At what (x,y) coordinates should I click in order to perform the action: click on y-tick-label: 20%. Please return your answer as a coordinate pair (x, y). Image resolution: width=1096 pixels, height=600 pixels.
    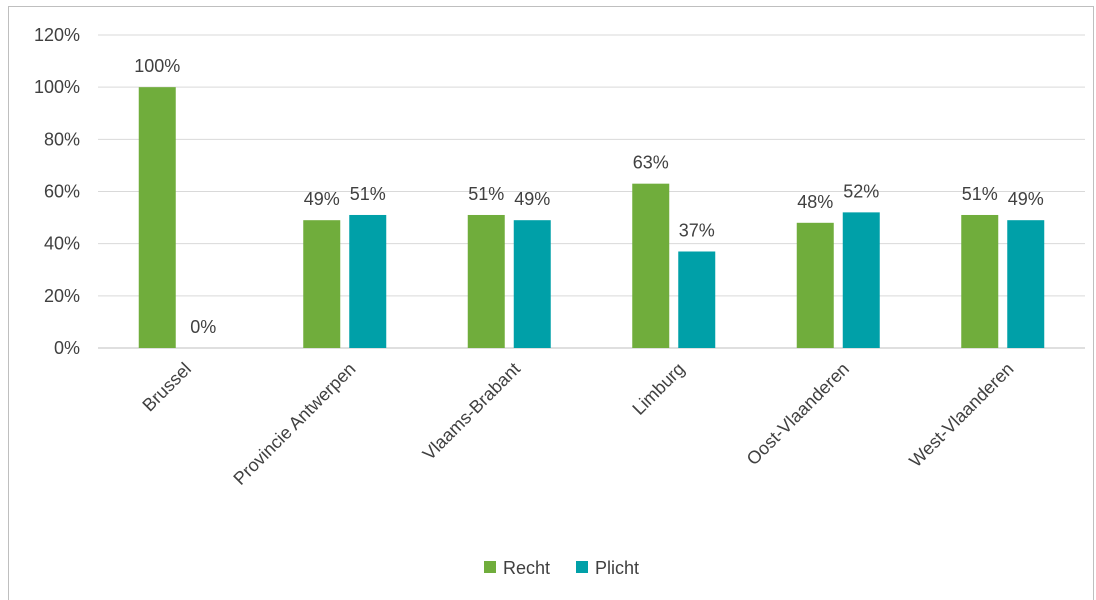
    Looking at the image, I should click on (62, 296).